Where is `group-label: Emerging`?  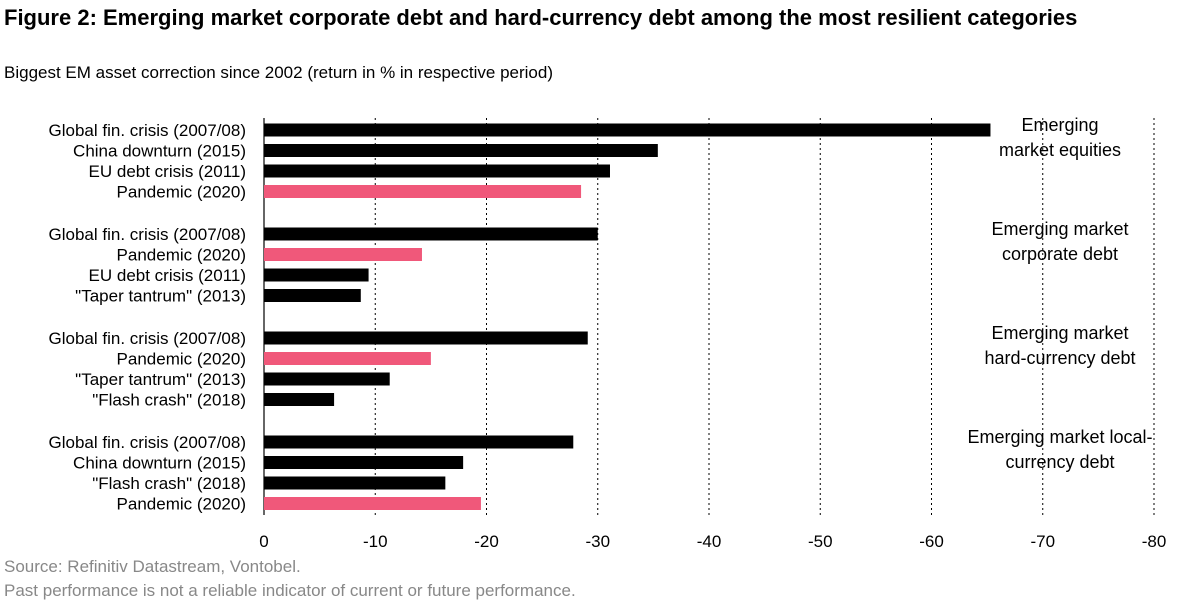
group-label: Emerging is located at coordinates (1059, 125).